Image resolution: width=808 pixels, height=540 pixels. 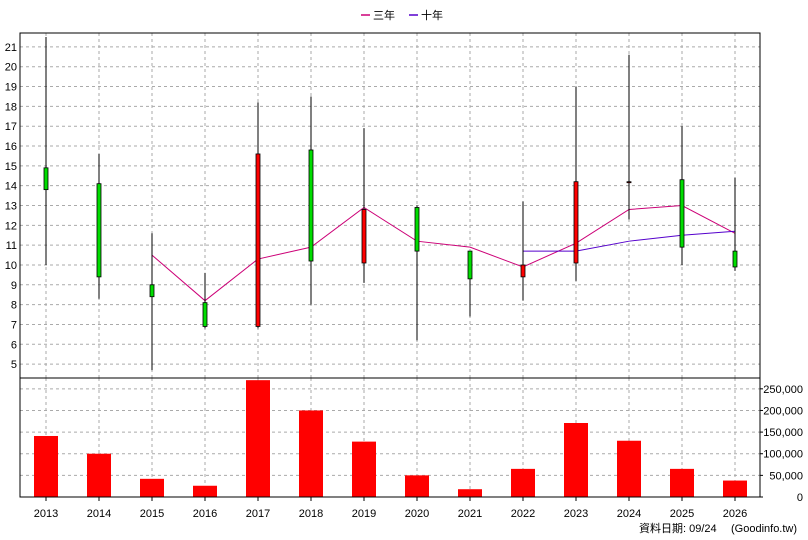 I want to click on x-tick-label: 2019, so click(x=364, y=514).